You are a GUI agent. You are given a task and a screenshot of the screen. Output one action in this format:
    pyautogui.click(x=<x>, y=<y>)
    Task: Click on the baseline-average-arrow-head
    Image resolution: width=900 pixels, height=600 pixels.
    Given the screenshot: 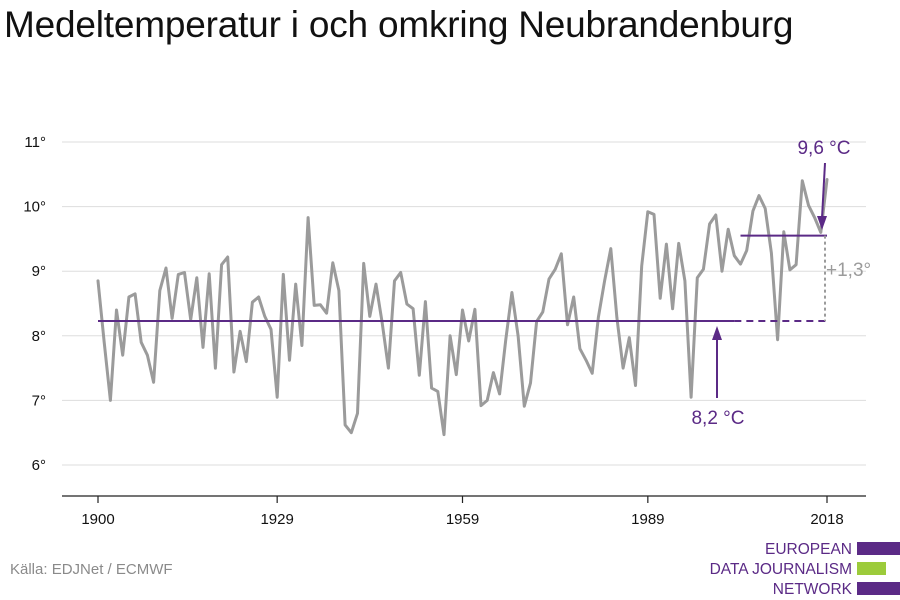 What is the action you would take?
    pyautogui.click(x=717, y=333)
    